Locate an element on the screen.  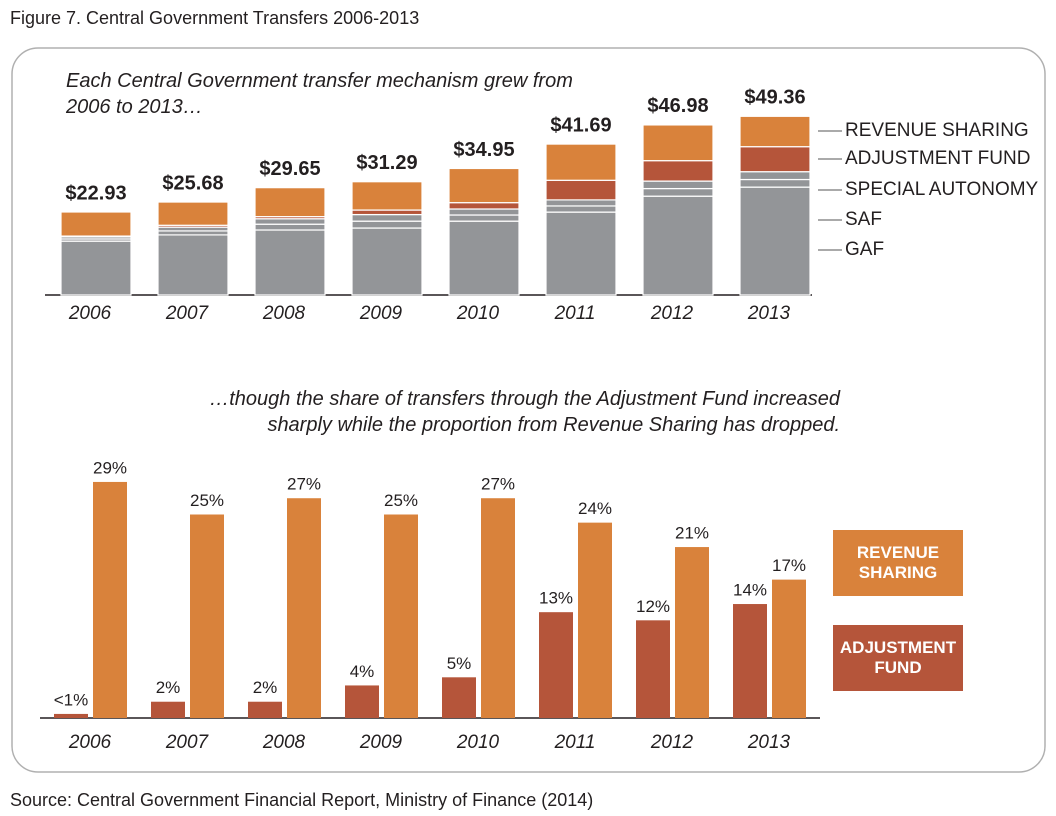
value-label: 5% is located at coordinates (459, 663).